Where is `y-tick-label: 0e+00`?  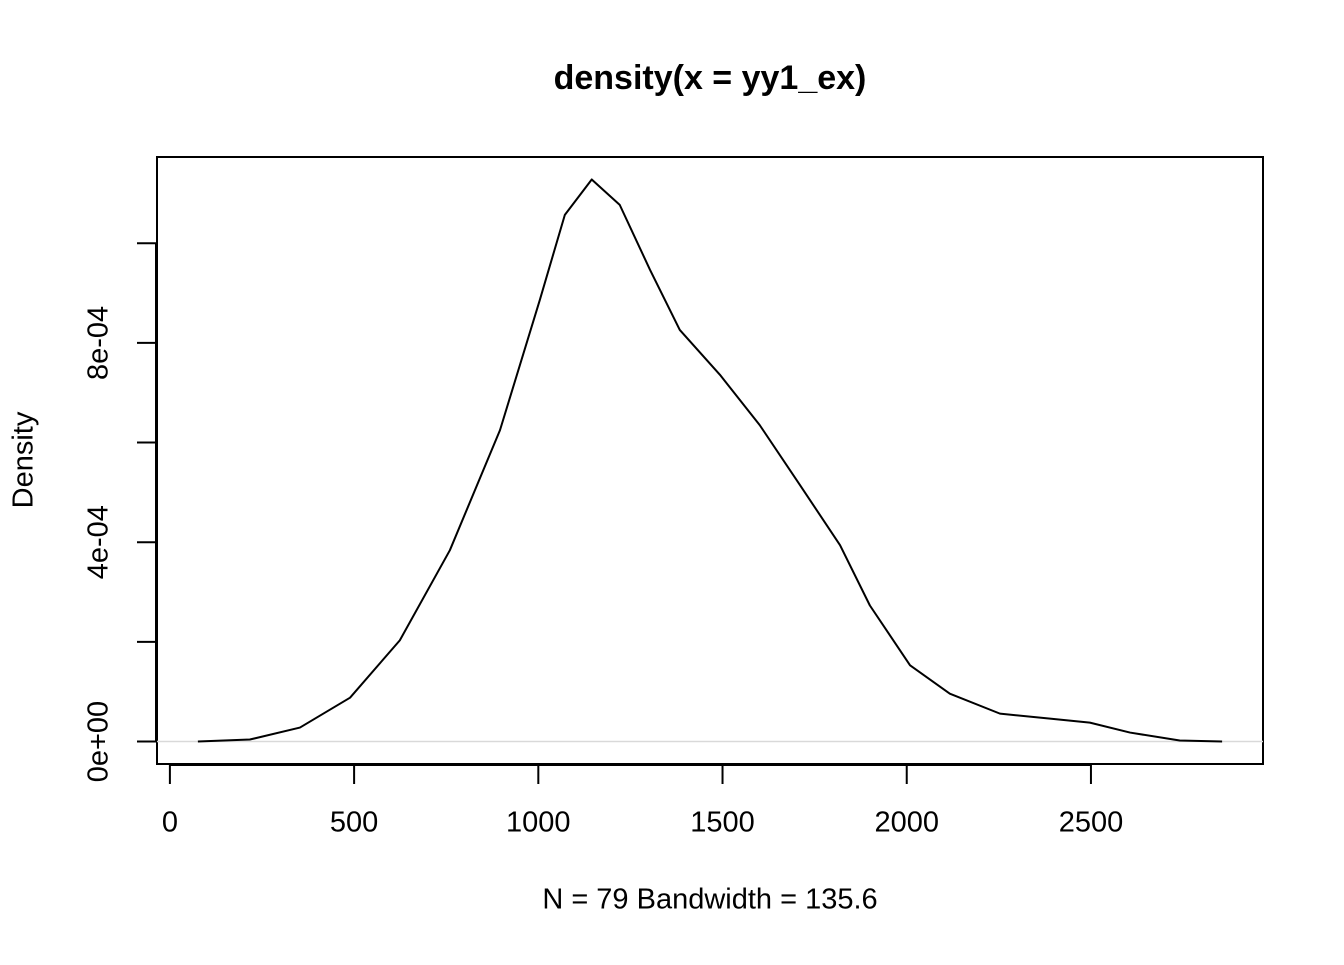 y-tick-label: 0e+00 is located at coordinates (99, 741).